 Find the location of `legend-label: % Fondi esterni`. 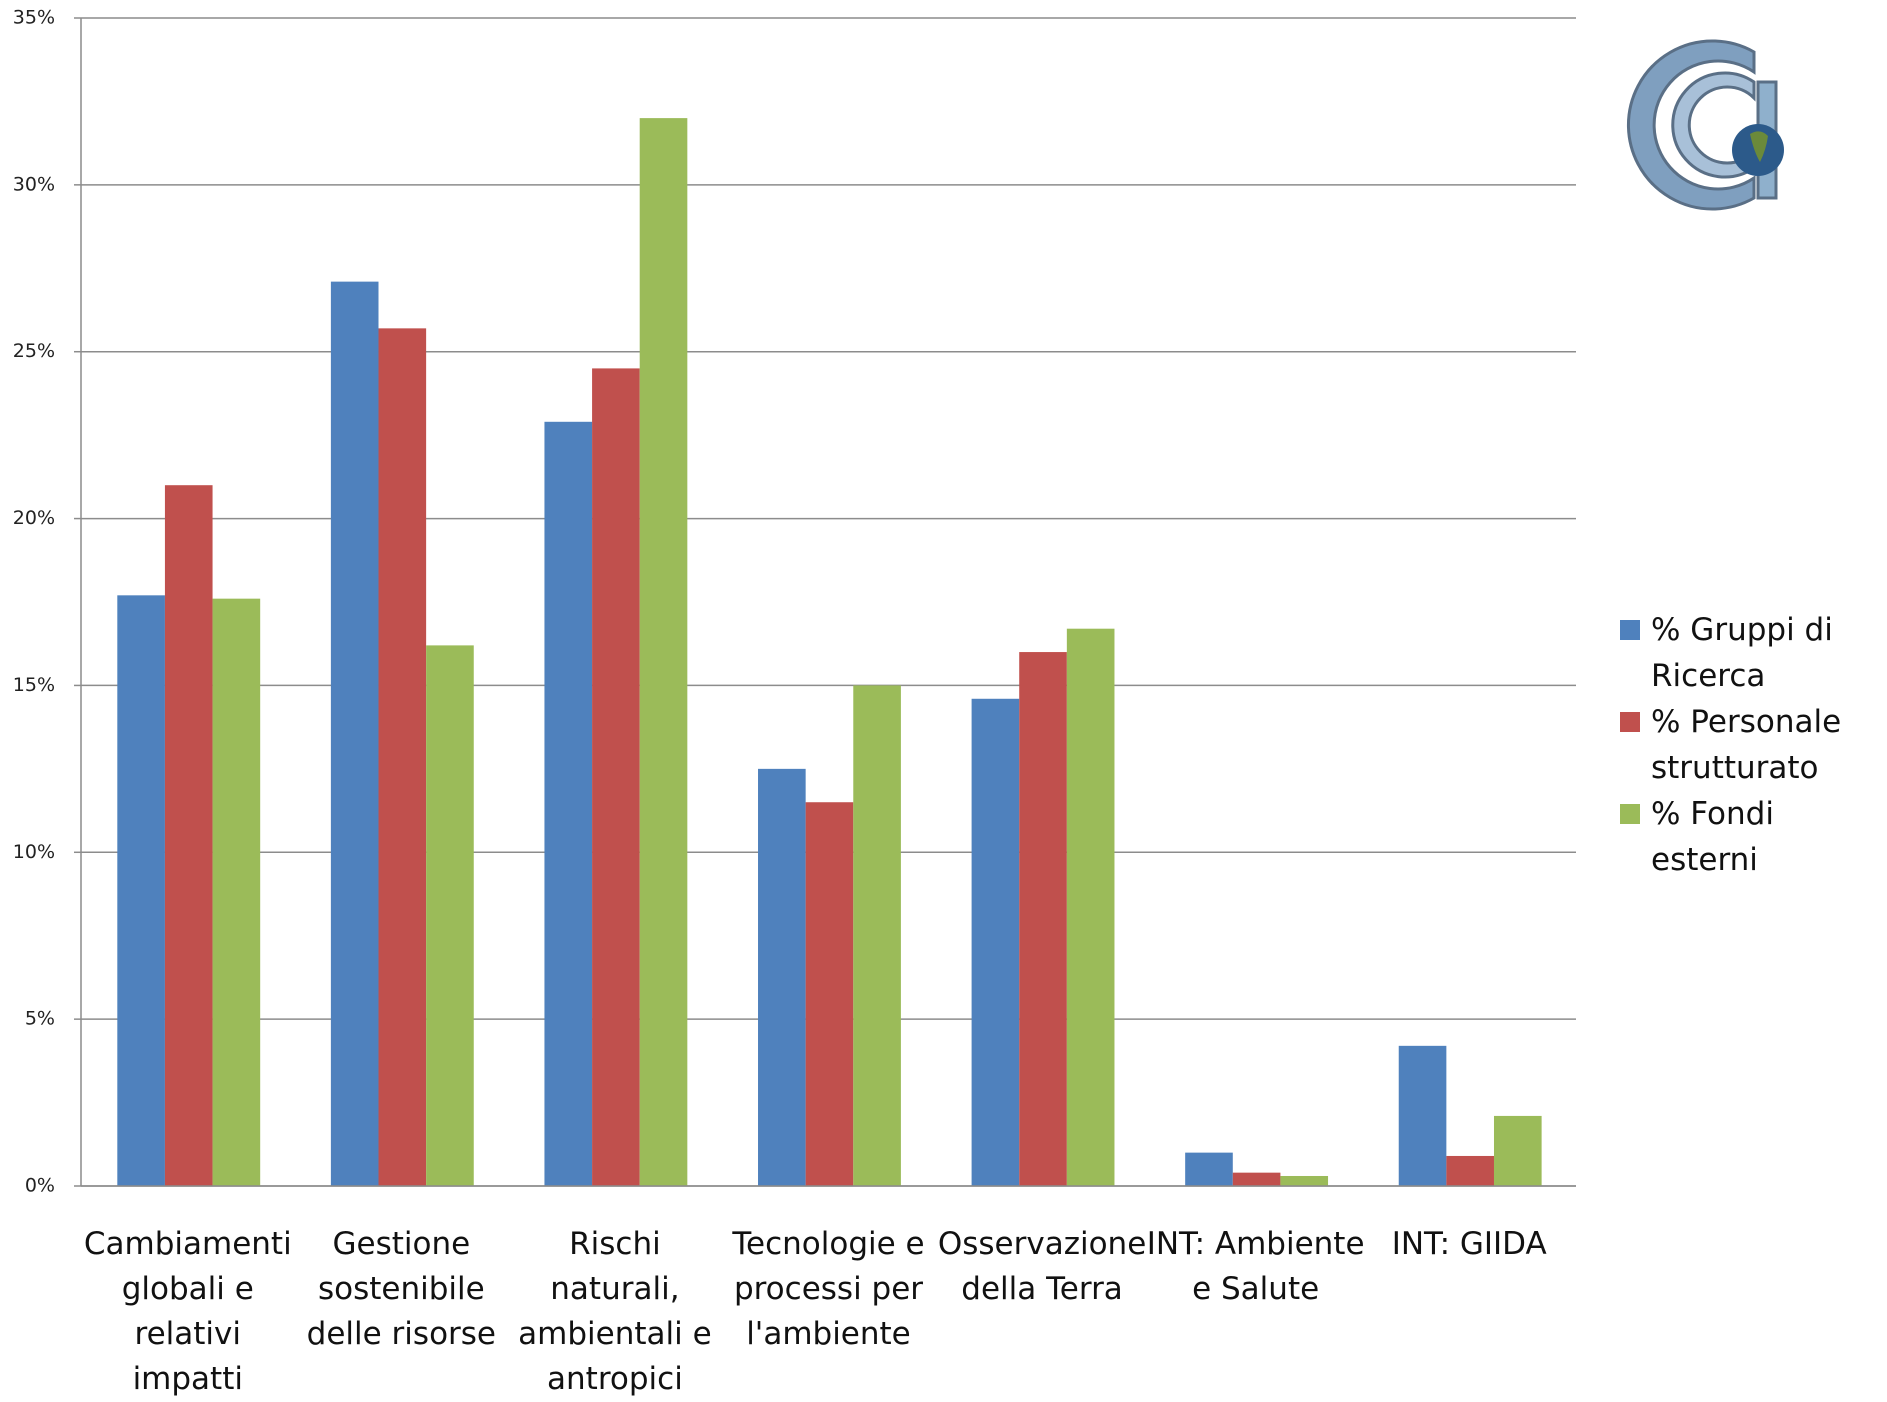

legend-label: % Fondi esterni is located at coordinates (1712, 837).